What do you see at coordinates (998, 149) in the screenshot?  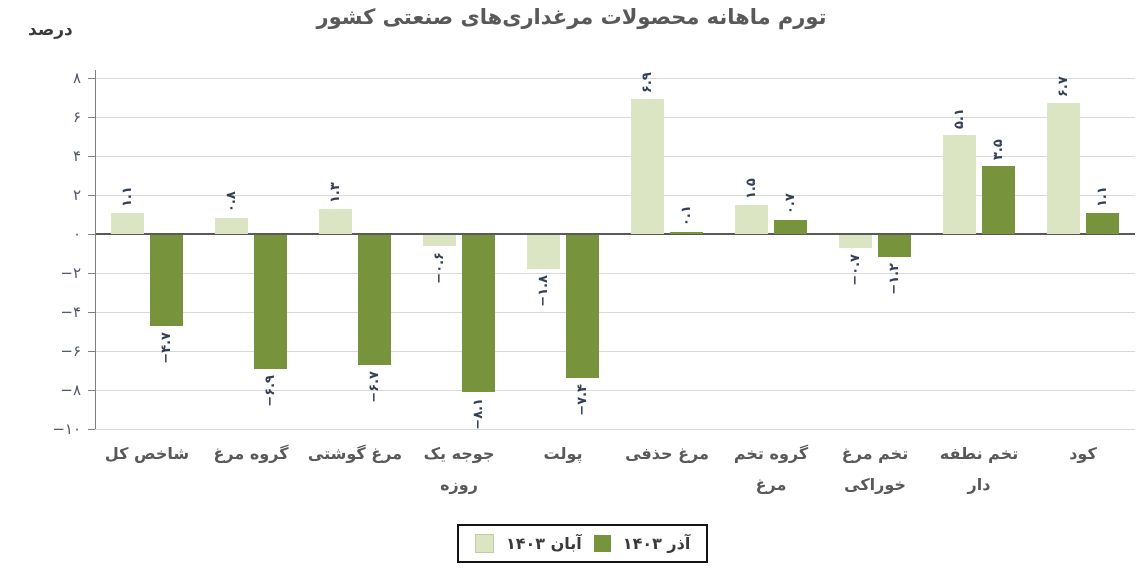 I see `value-label: ۳.۵` at bounding box center [998, 149].